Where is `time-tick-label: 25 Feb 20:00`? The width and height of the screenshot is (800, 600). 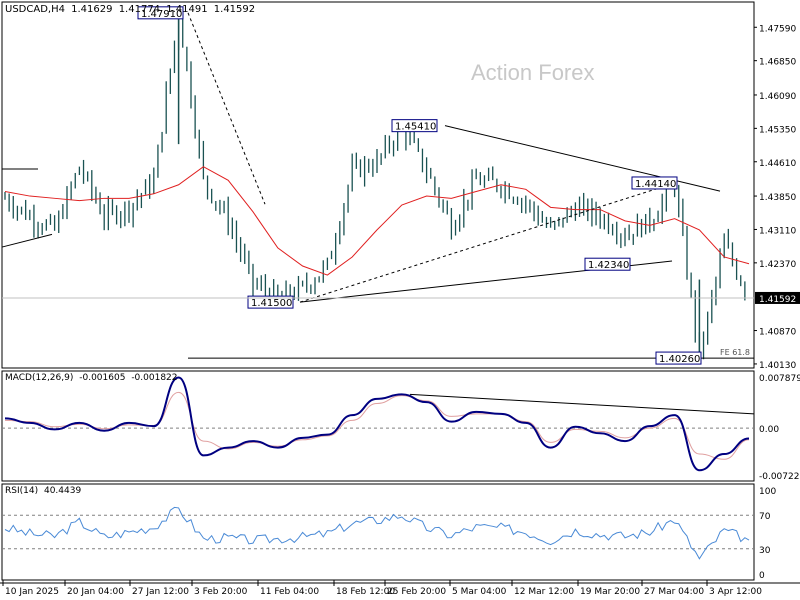 time-tick-label: 25 Feb 20:00 is located at coordinates (416, 592).